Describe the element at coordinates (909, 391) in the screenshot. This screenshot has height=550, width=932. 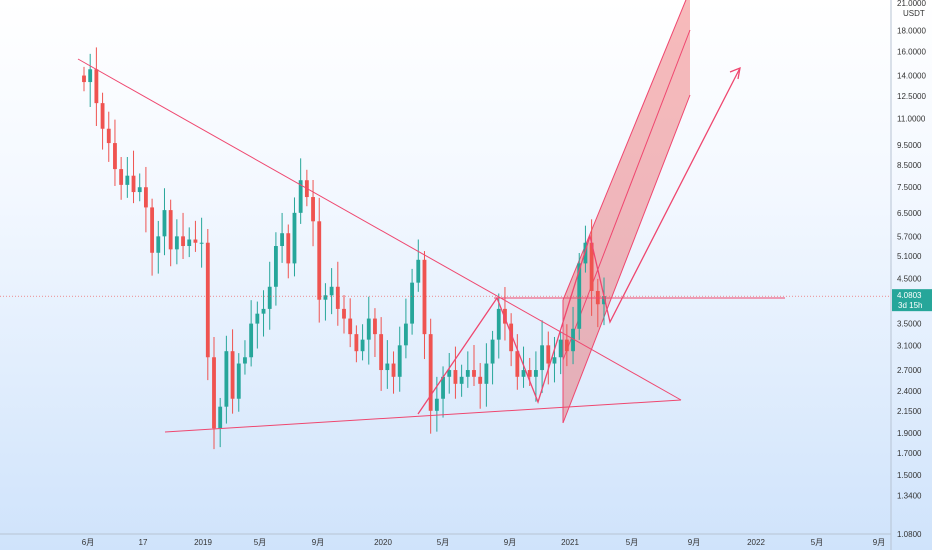
I see `y-tick-label: 2.4000` at that location.